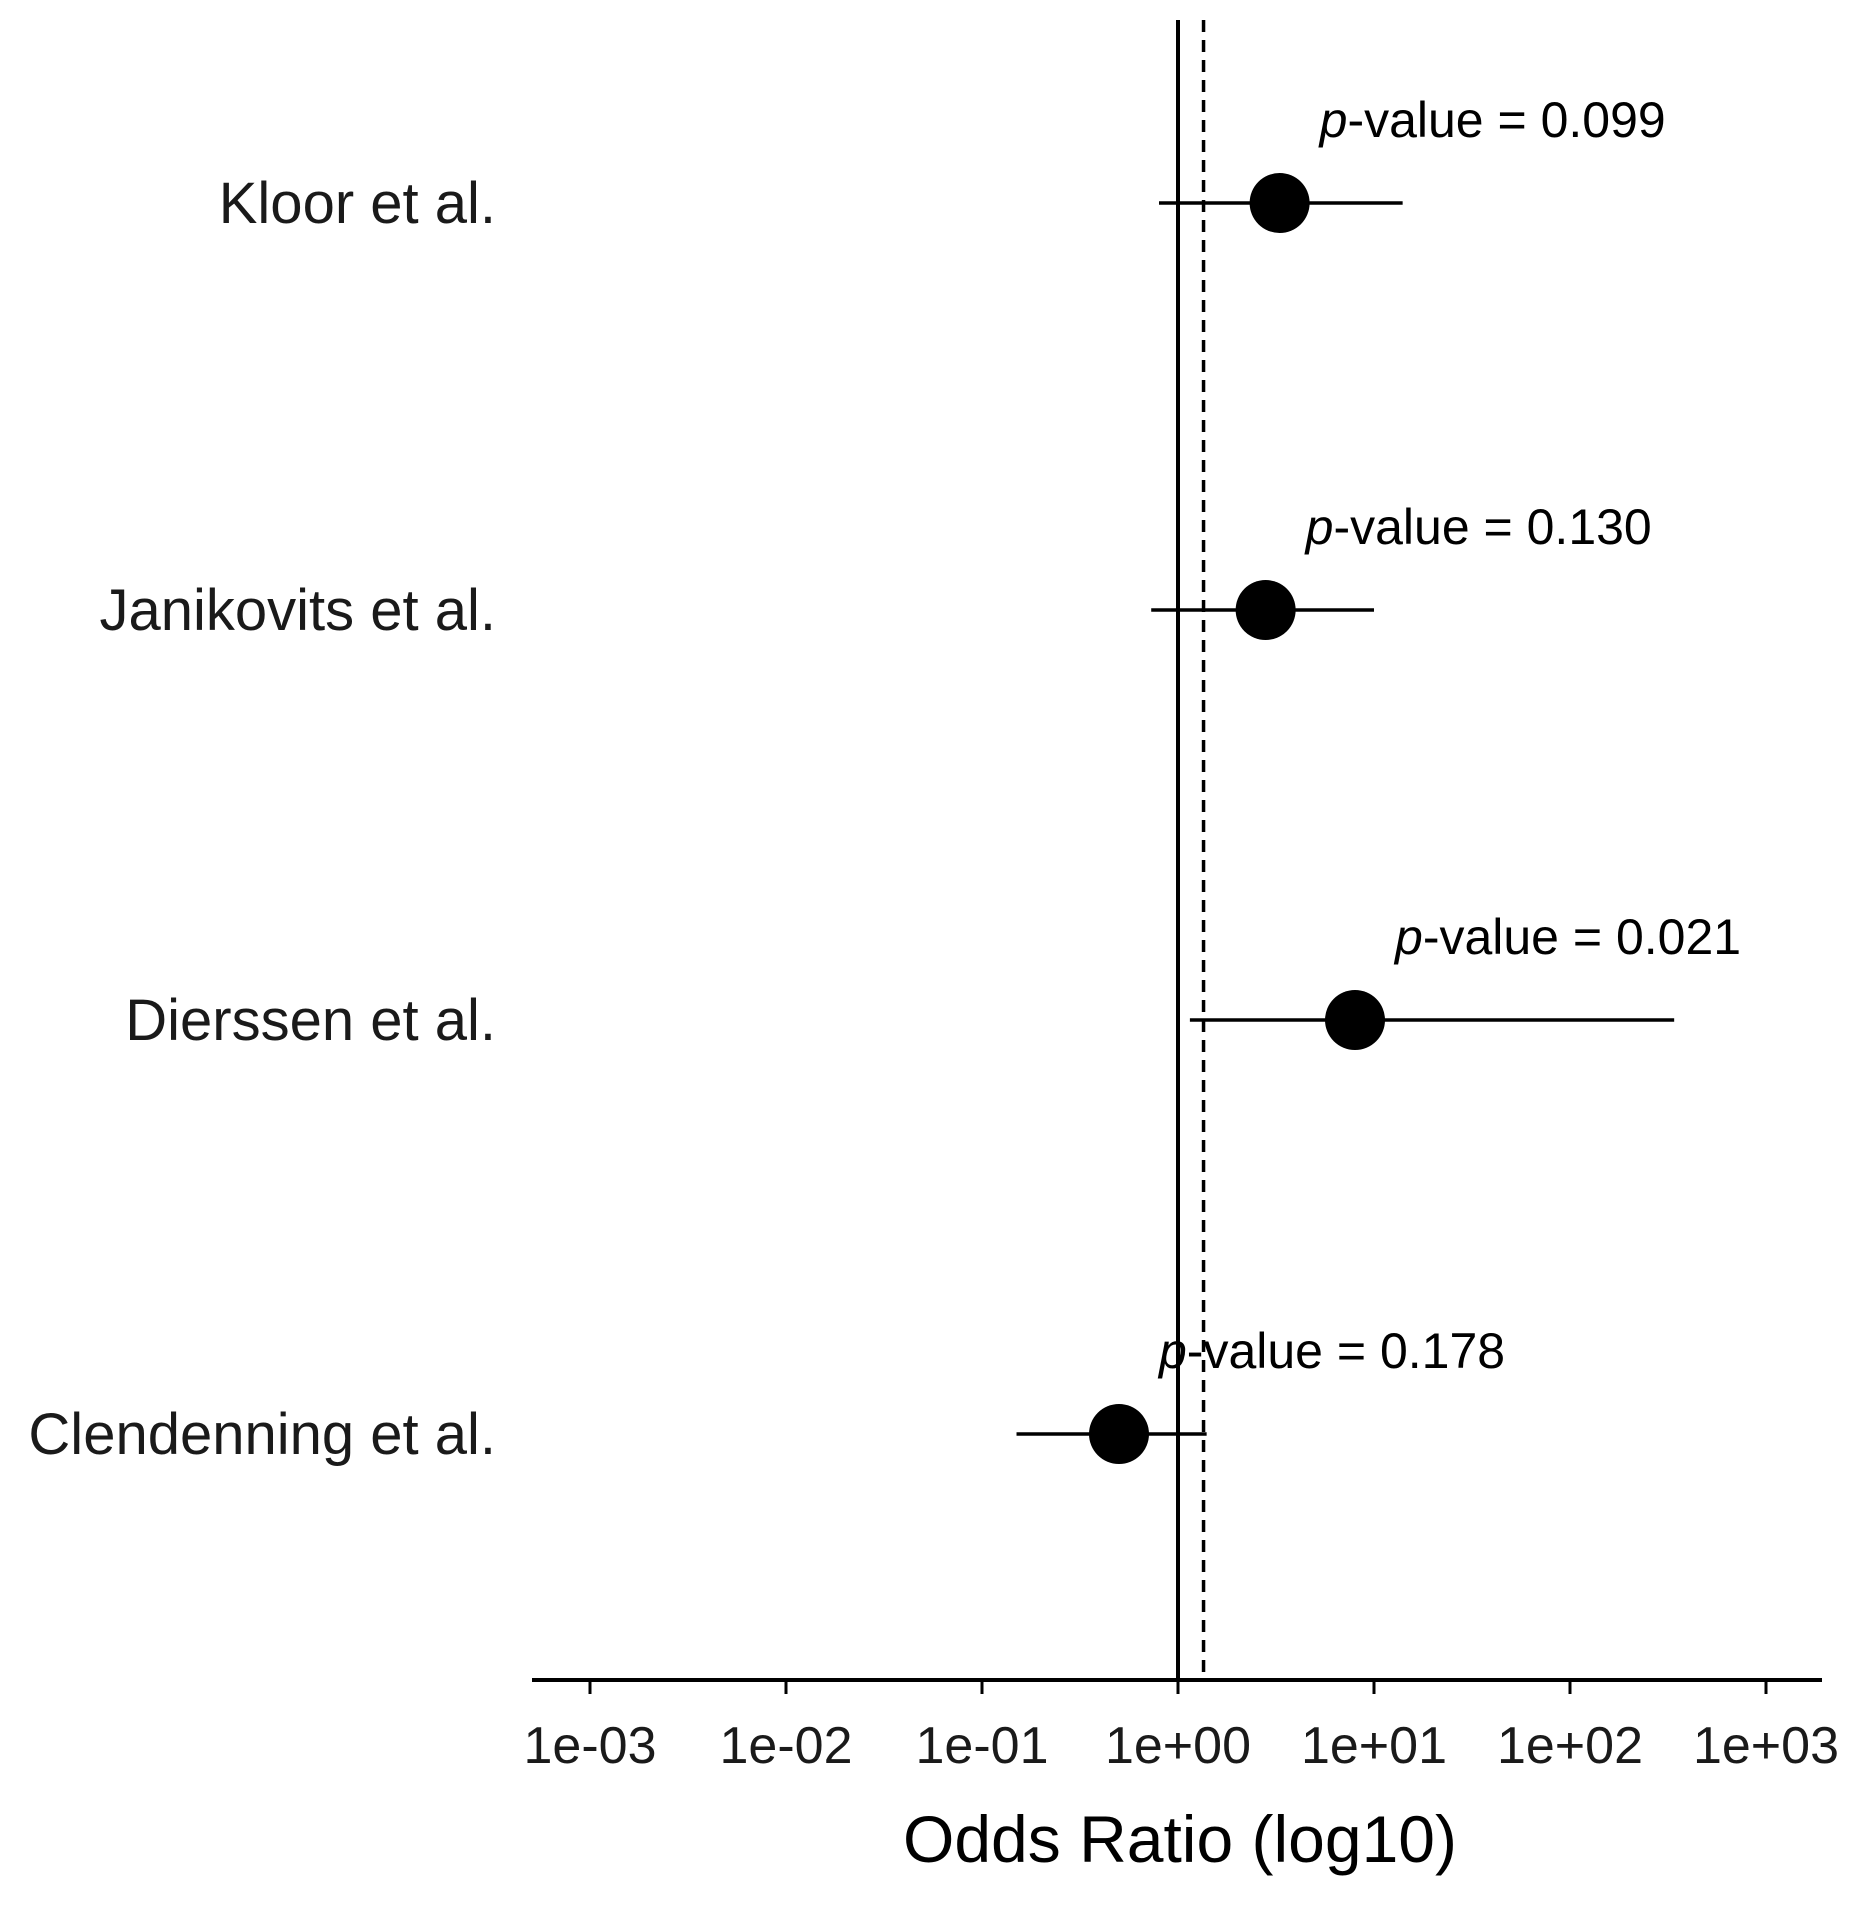  I want to click on study-label: Dierssen et al., so click(310, 1020).